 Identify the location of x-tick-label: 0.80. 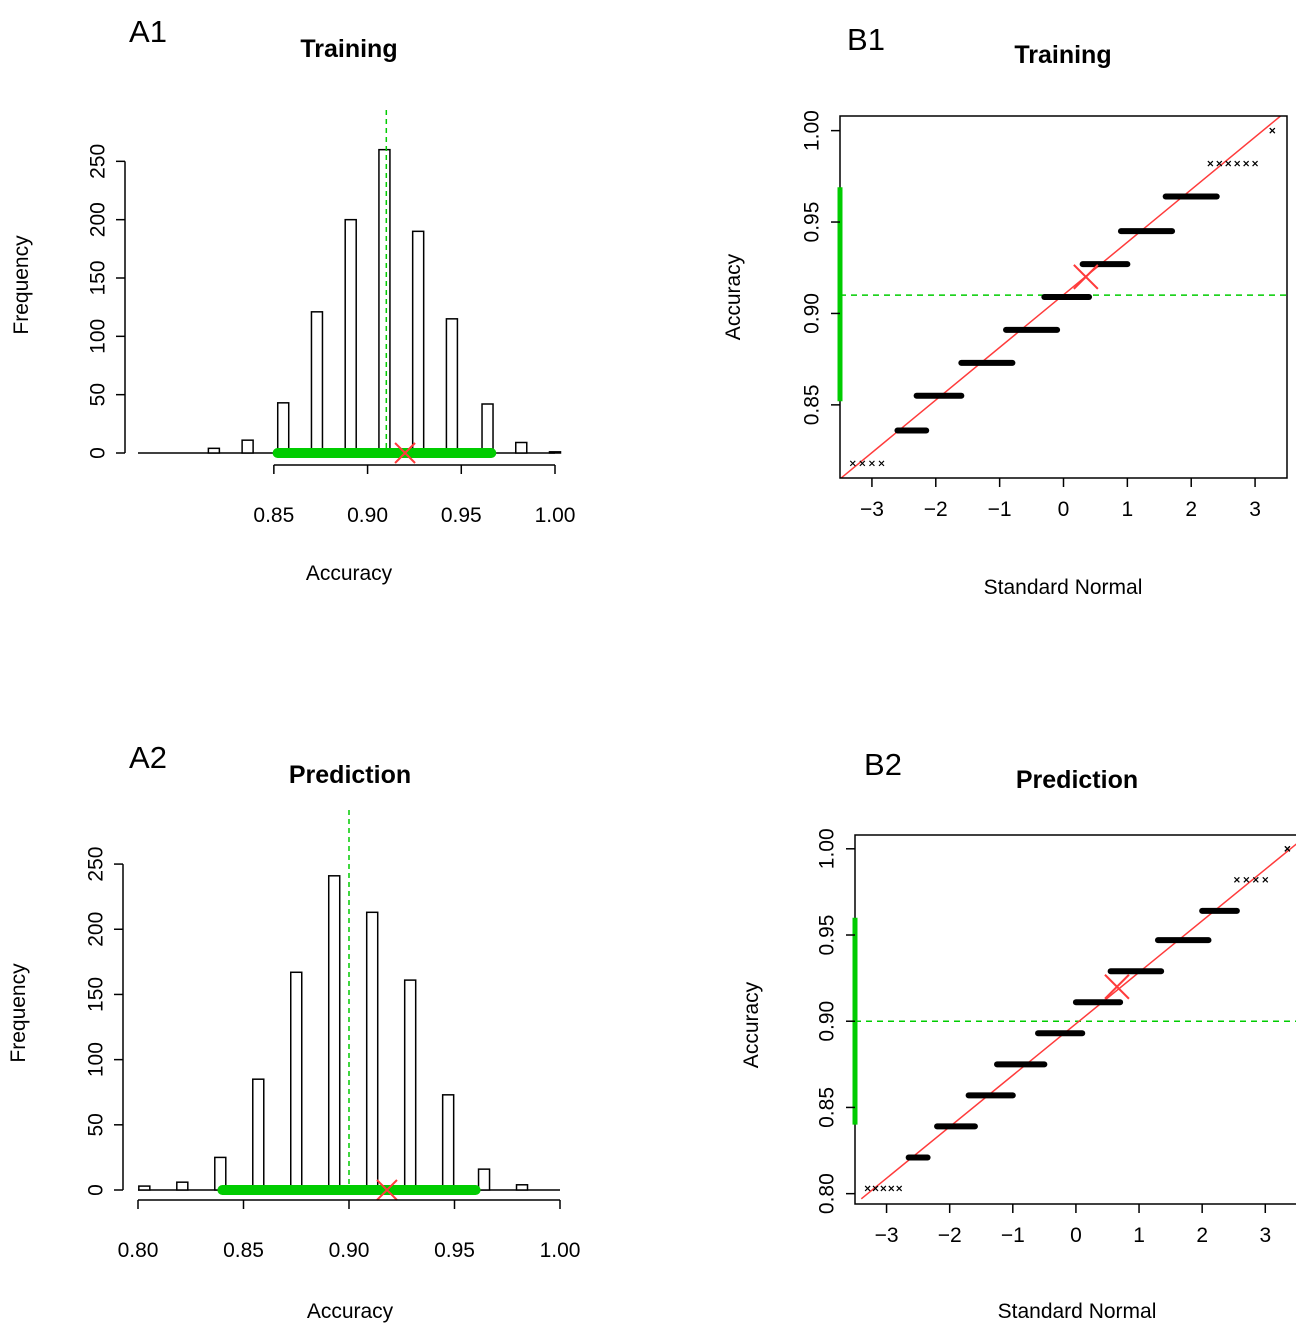
(138, 1250).